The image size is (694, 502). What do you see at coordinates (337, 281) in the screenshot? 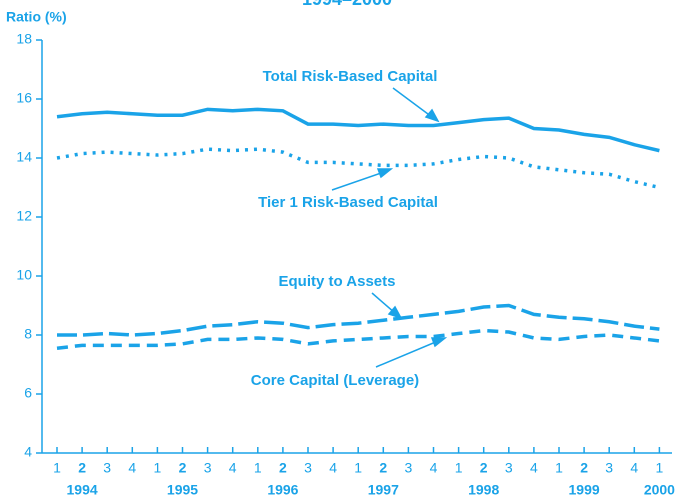
I see `series-label: Equity to Assets` at bounding box center [337, 281].